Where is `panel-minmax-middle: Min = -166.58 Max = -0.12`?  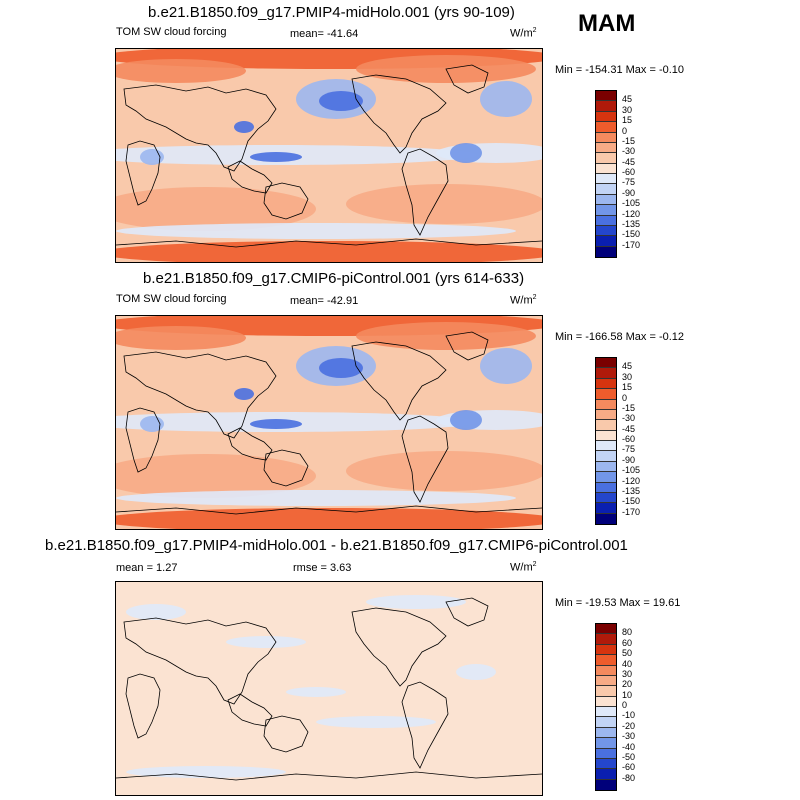
panel-minmax-middle: Min = -166.58 Max = -0.12 is located at coordinates (620, 337).